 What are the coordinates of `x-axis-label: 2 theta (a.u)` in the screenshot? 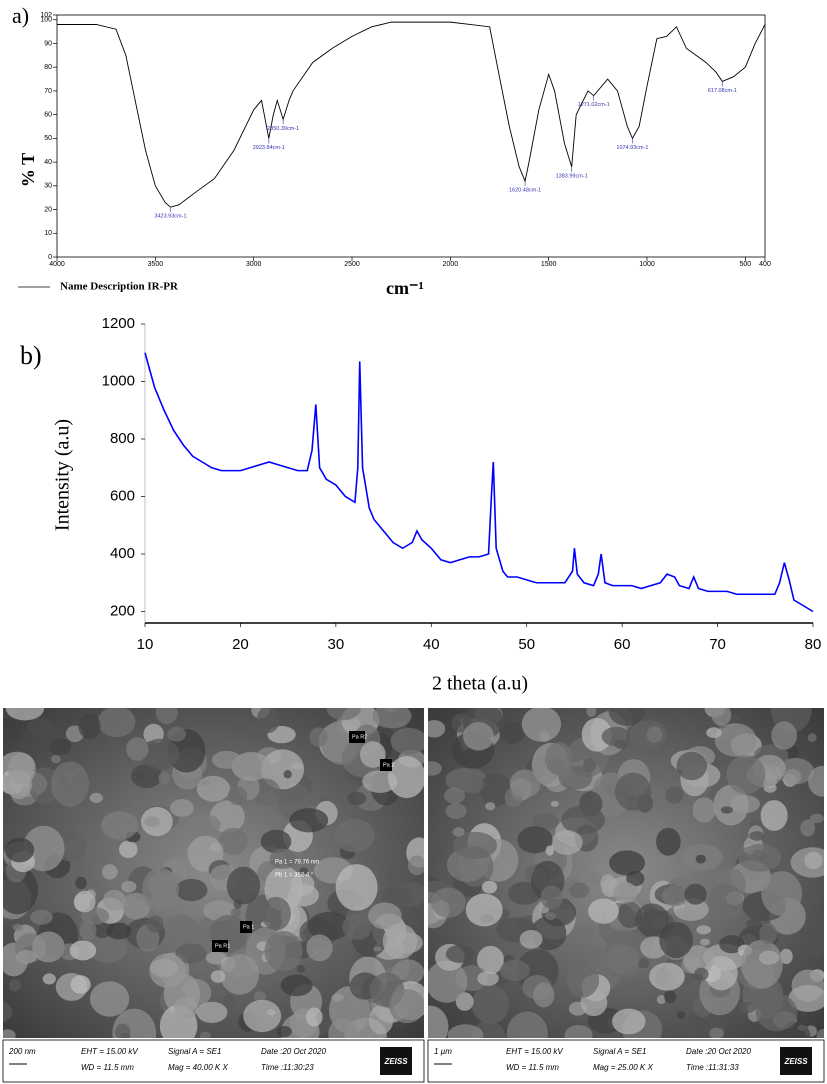 It's located at (480, 684).